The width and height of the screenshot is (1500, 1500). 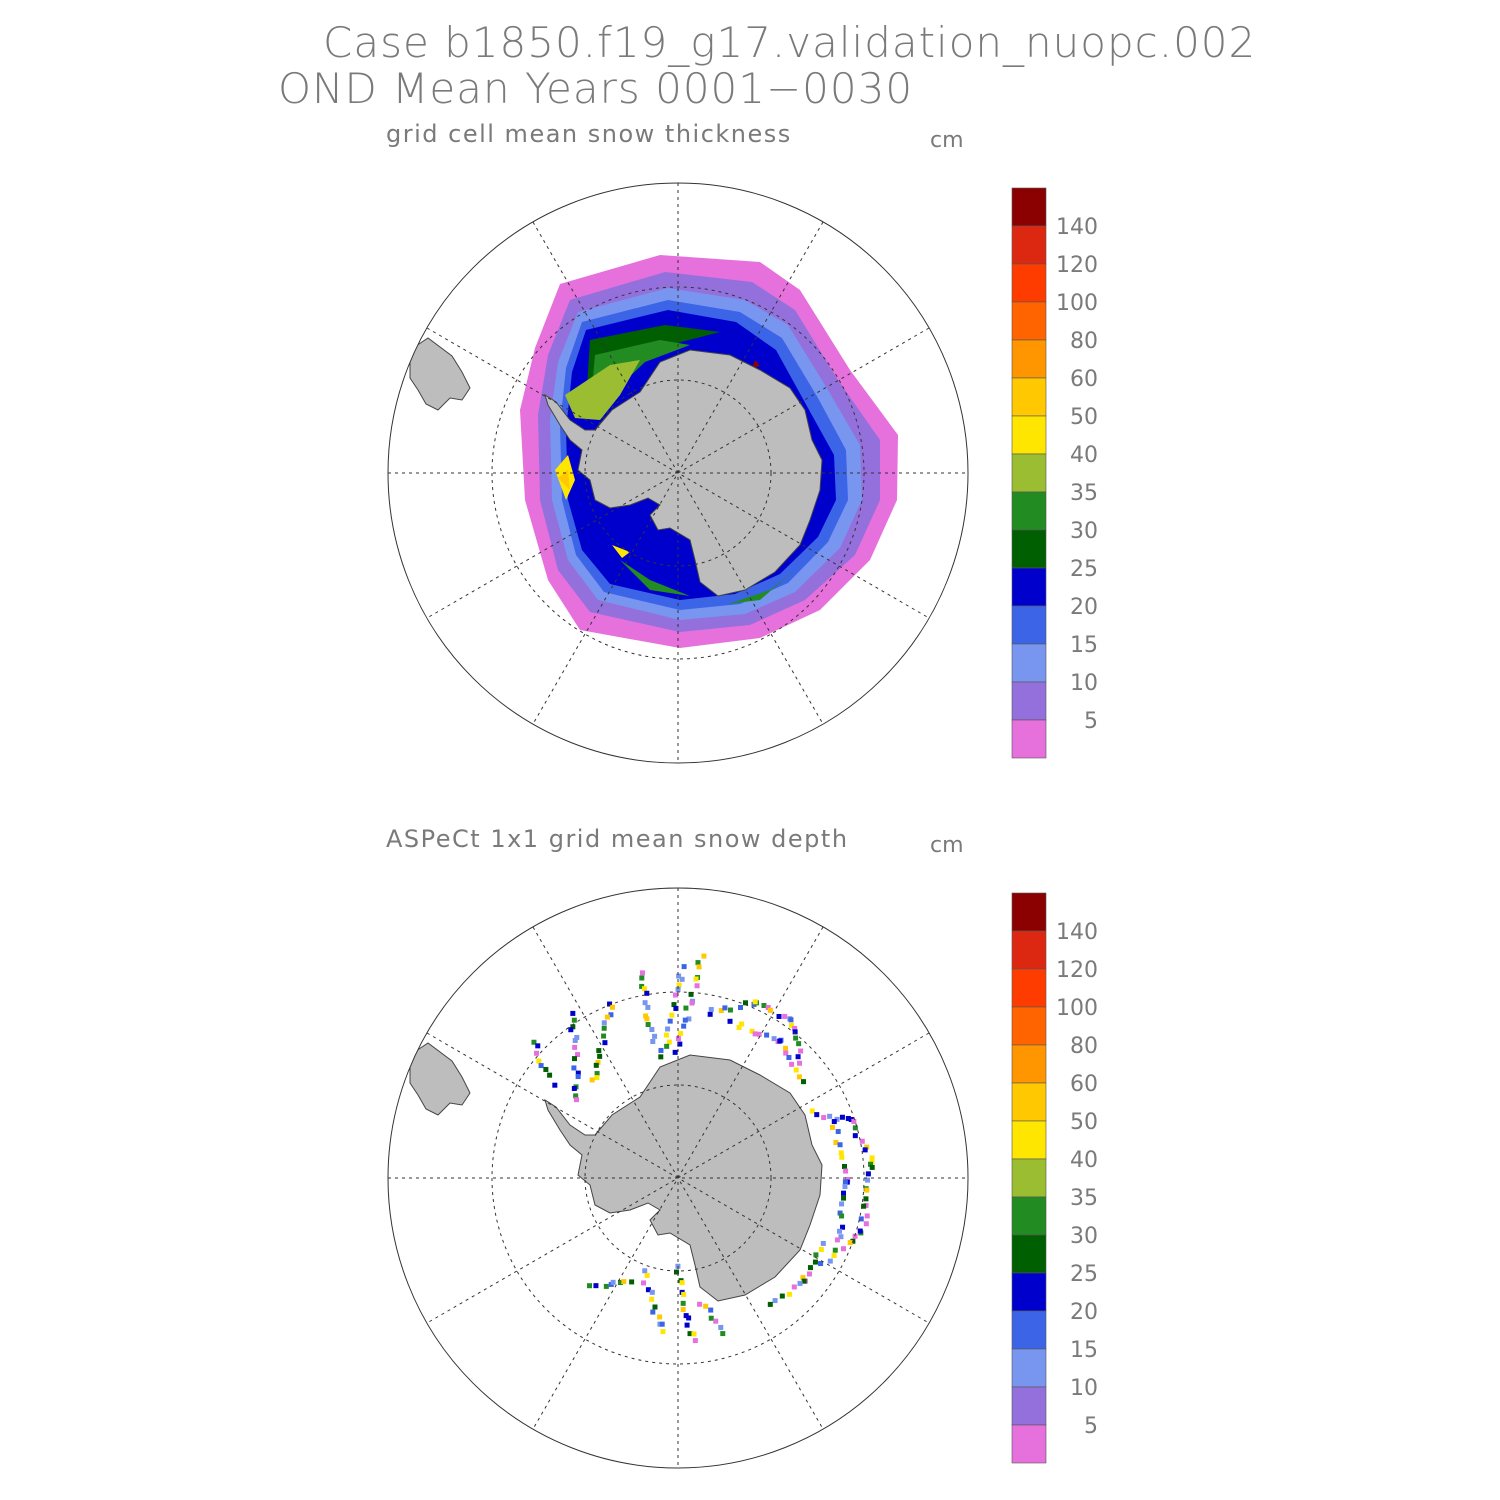 What do you see at coordinates (1084, 1084) in the screenshot?
I see `colorbar-label: 60` at bounding box center [1084, 1084].